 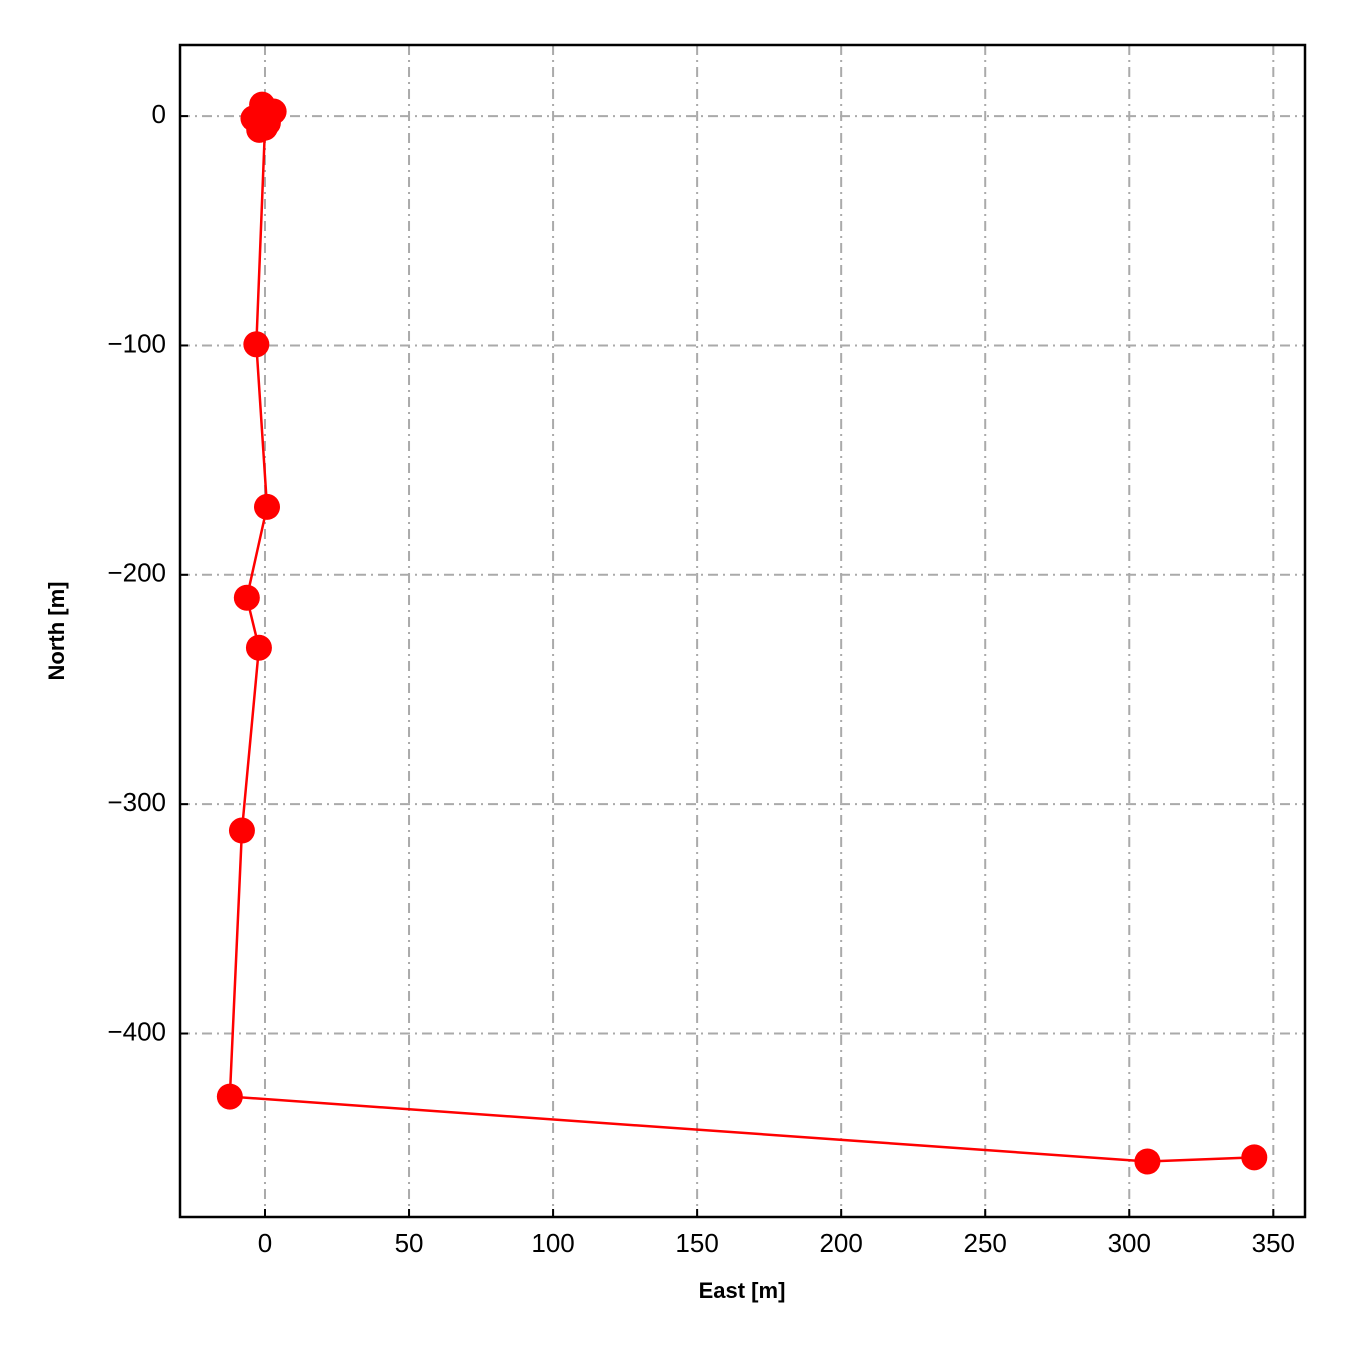 I want to click on y-axis-label: North [m], so click(x=56, y=631).